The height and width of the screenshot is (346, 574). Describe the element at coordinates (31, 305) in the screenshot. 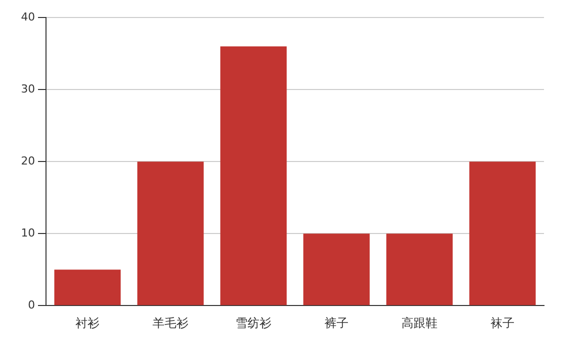

I see `y-tick-label: 0` at that location.